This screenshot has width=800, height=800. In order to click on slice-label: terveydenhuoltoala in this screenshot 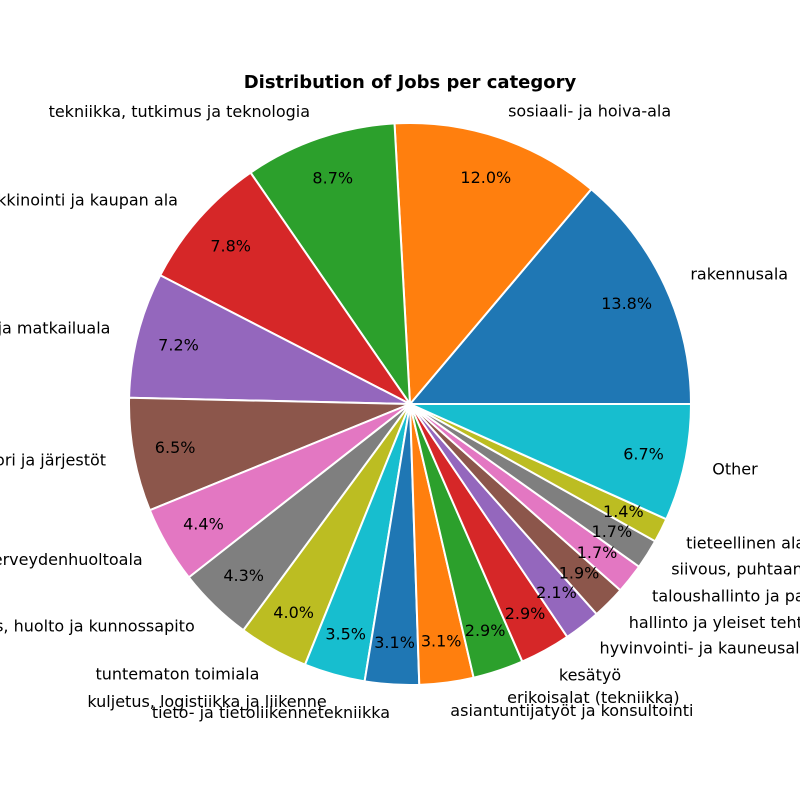, I will do `click(71, 559)`.